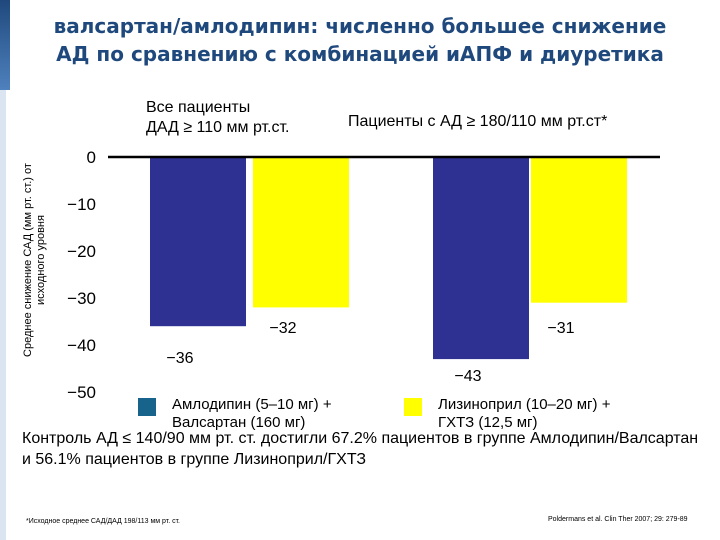 The image size is (720, 540). I want to click on y-tick-label: −50, so click(81, 392).